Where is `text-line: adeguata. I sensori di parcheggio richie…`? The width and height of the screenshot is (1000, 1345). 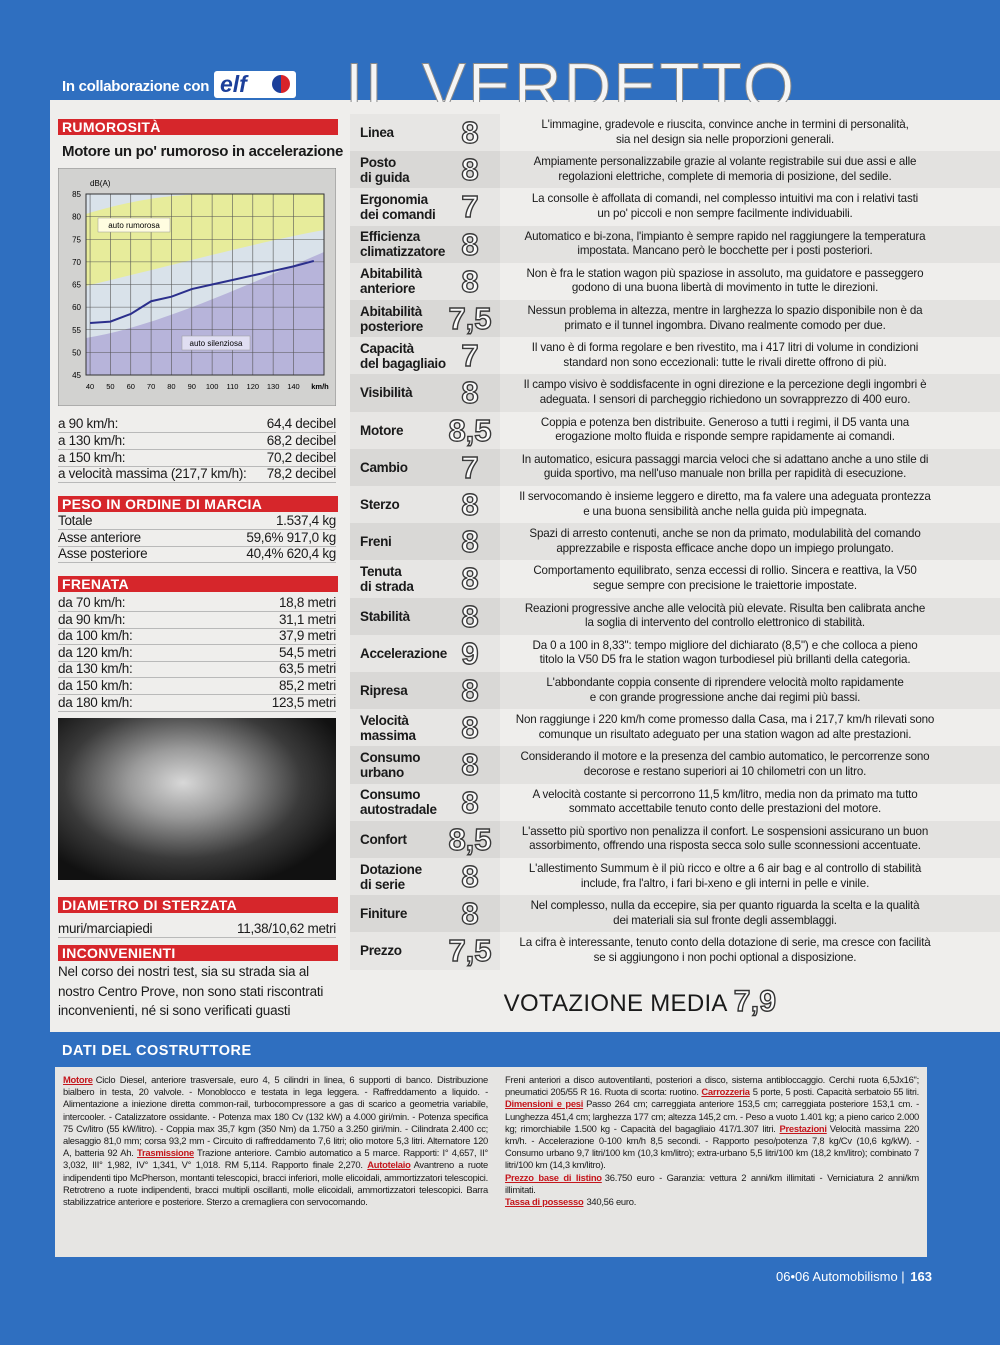
text-line: adeguata. I sensori di parcheggio richie… is located at coordinates (725, 399).